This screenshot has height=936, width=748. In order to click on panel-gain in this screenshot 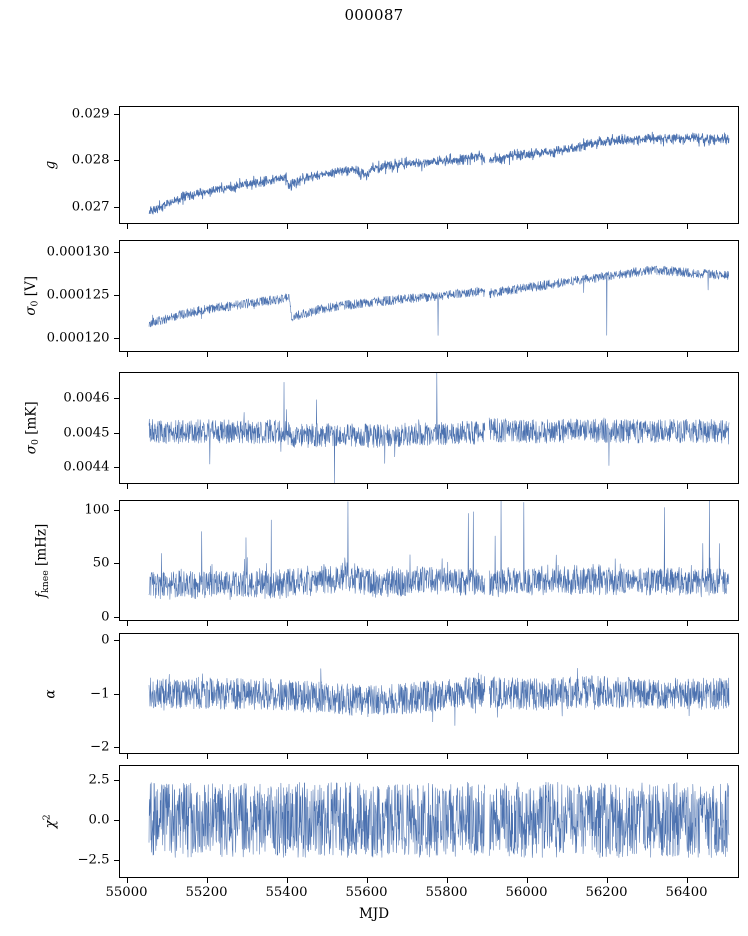, I will do `click(428, 165)`.